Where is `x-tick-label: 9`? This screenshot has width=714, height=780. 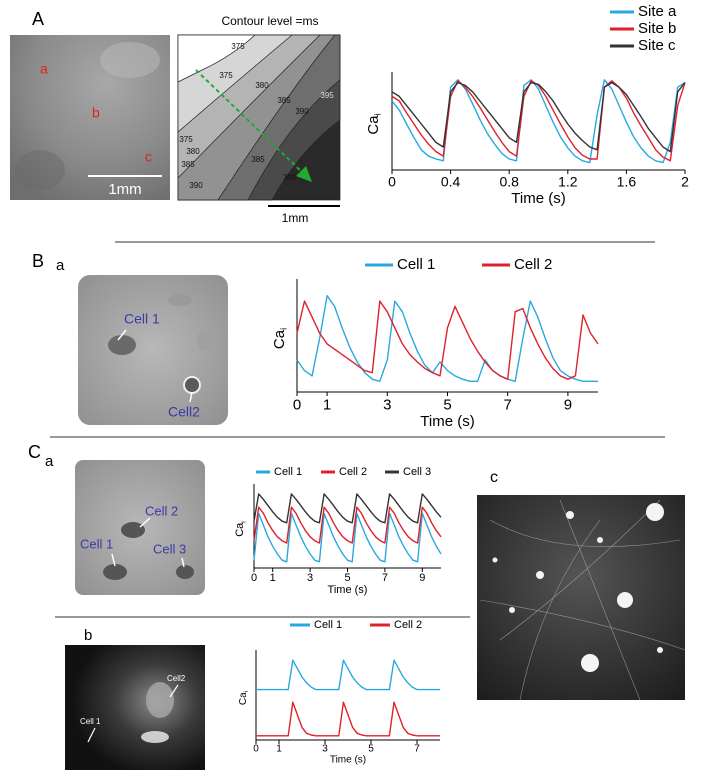
x-tick-label: 9 is located at coordinates (568, 404).